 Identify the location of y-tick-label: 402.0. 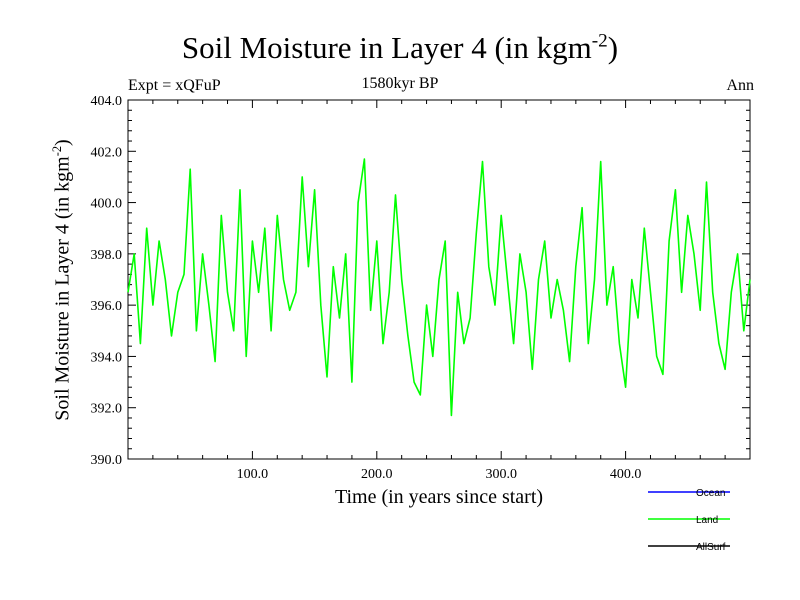
(107, 152).